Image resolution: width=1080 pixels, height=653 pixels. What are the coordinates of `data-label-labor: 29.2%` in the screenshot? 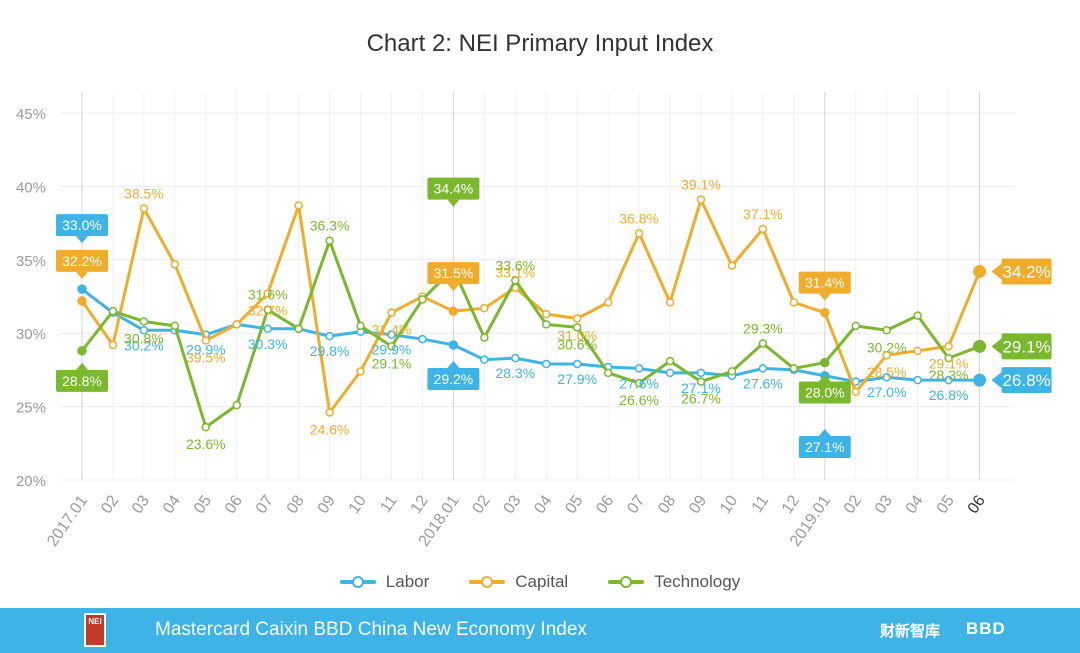 It's located at (454, 379).